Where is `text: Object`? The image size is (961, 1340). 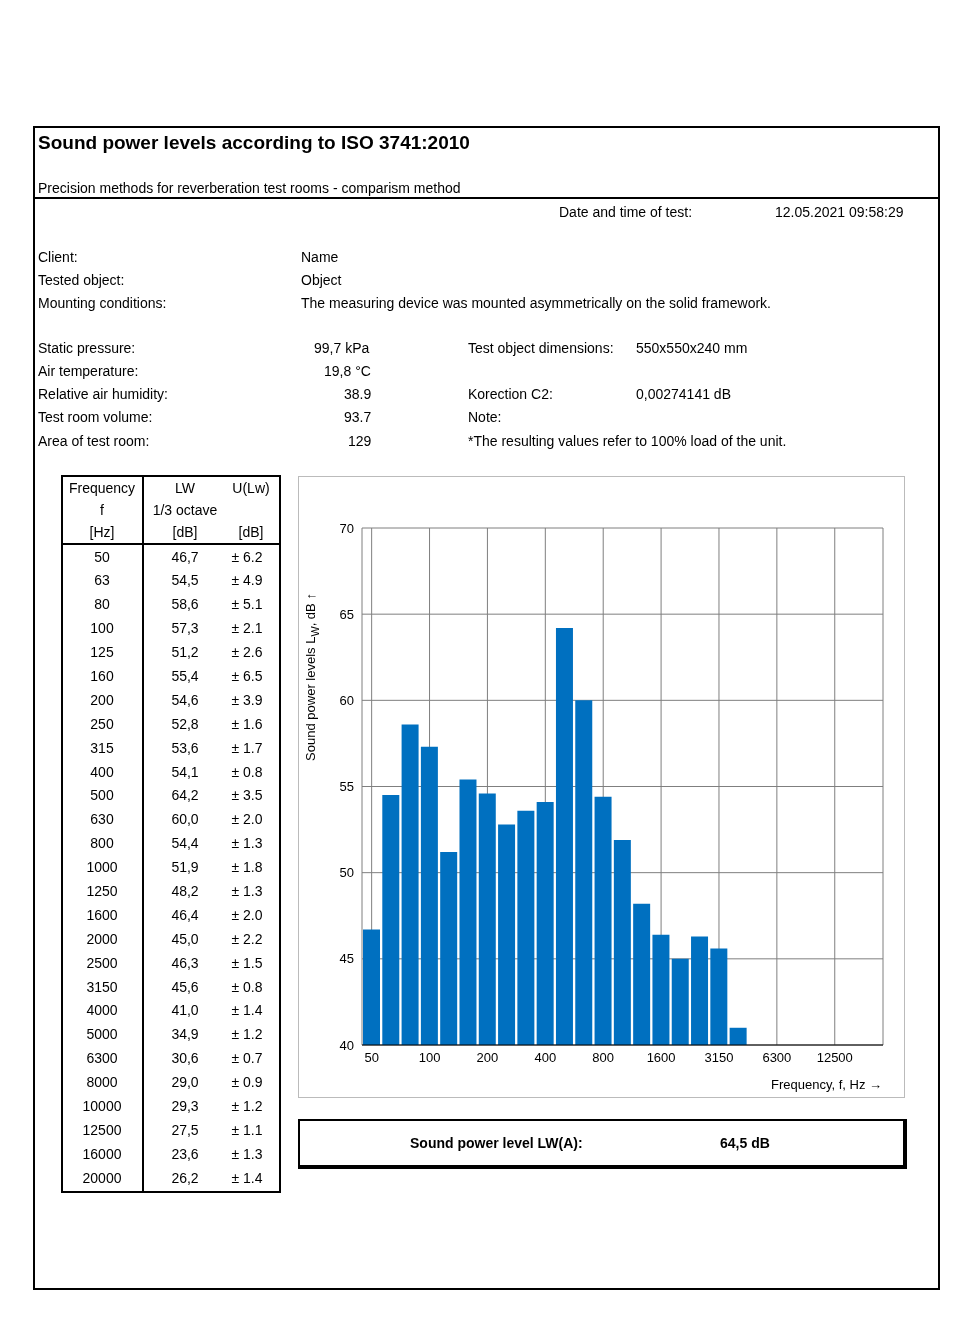
text: Object is located at coordinates (321, 280).